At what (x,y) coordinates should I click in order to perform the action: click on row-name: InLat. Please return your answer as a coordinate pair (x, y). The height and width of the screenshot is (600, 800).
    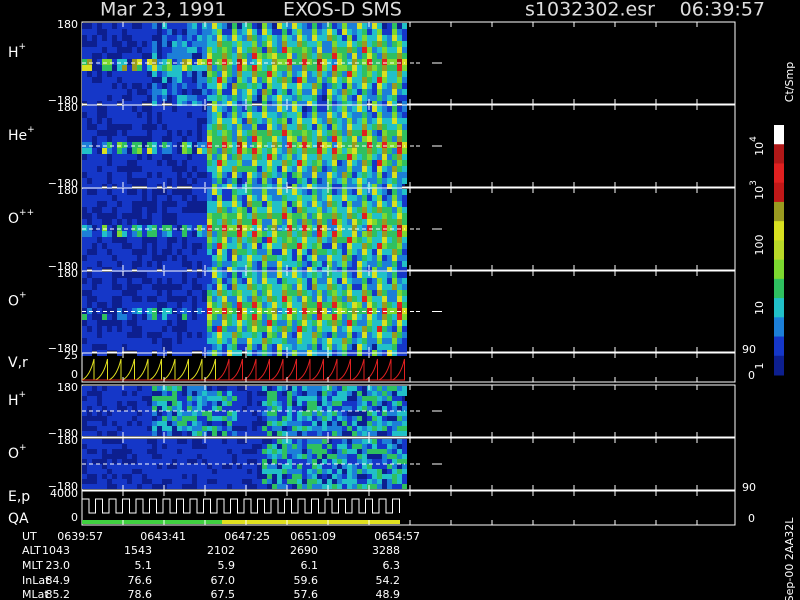
    Looking at the image, I should click on (36, 580).